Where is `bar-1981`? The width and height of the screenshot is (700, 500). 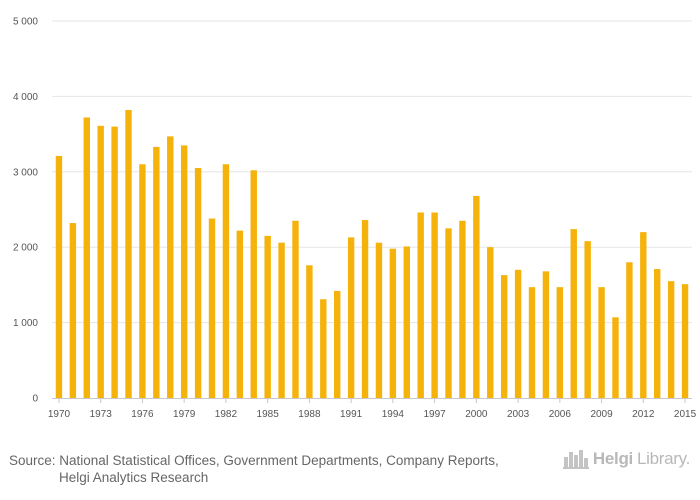
bar-1981 is located at coordinates (212, 308).